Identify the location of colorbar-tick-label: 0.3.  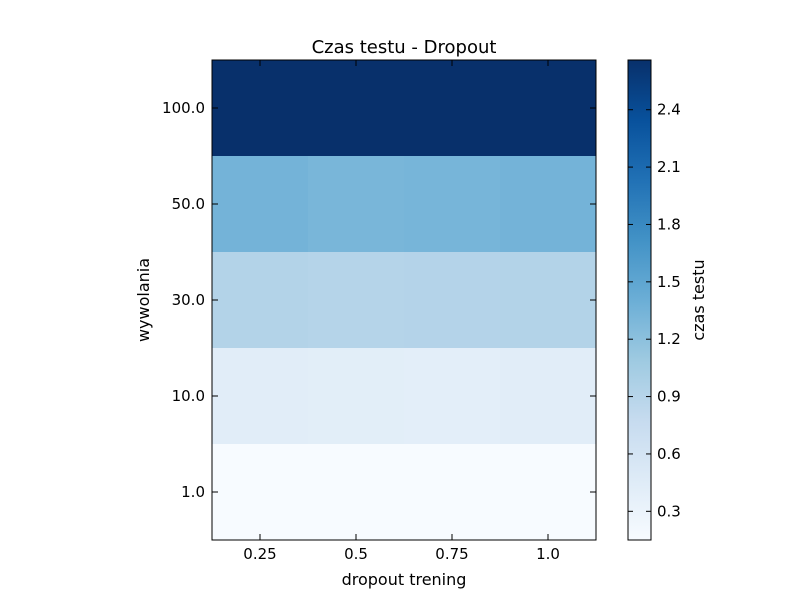
(669, 511).